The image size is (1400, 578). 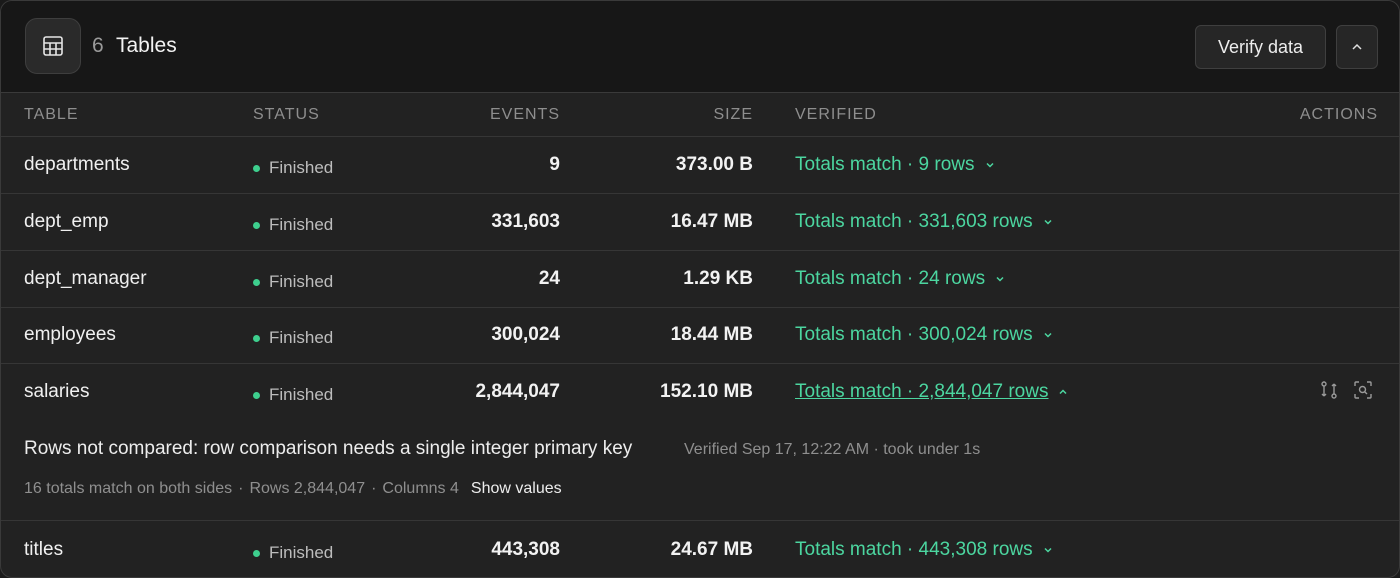 I want to click on column-header-table: TABLE, so click(x=51, y=114).